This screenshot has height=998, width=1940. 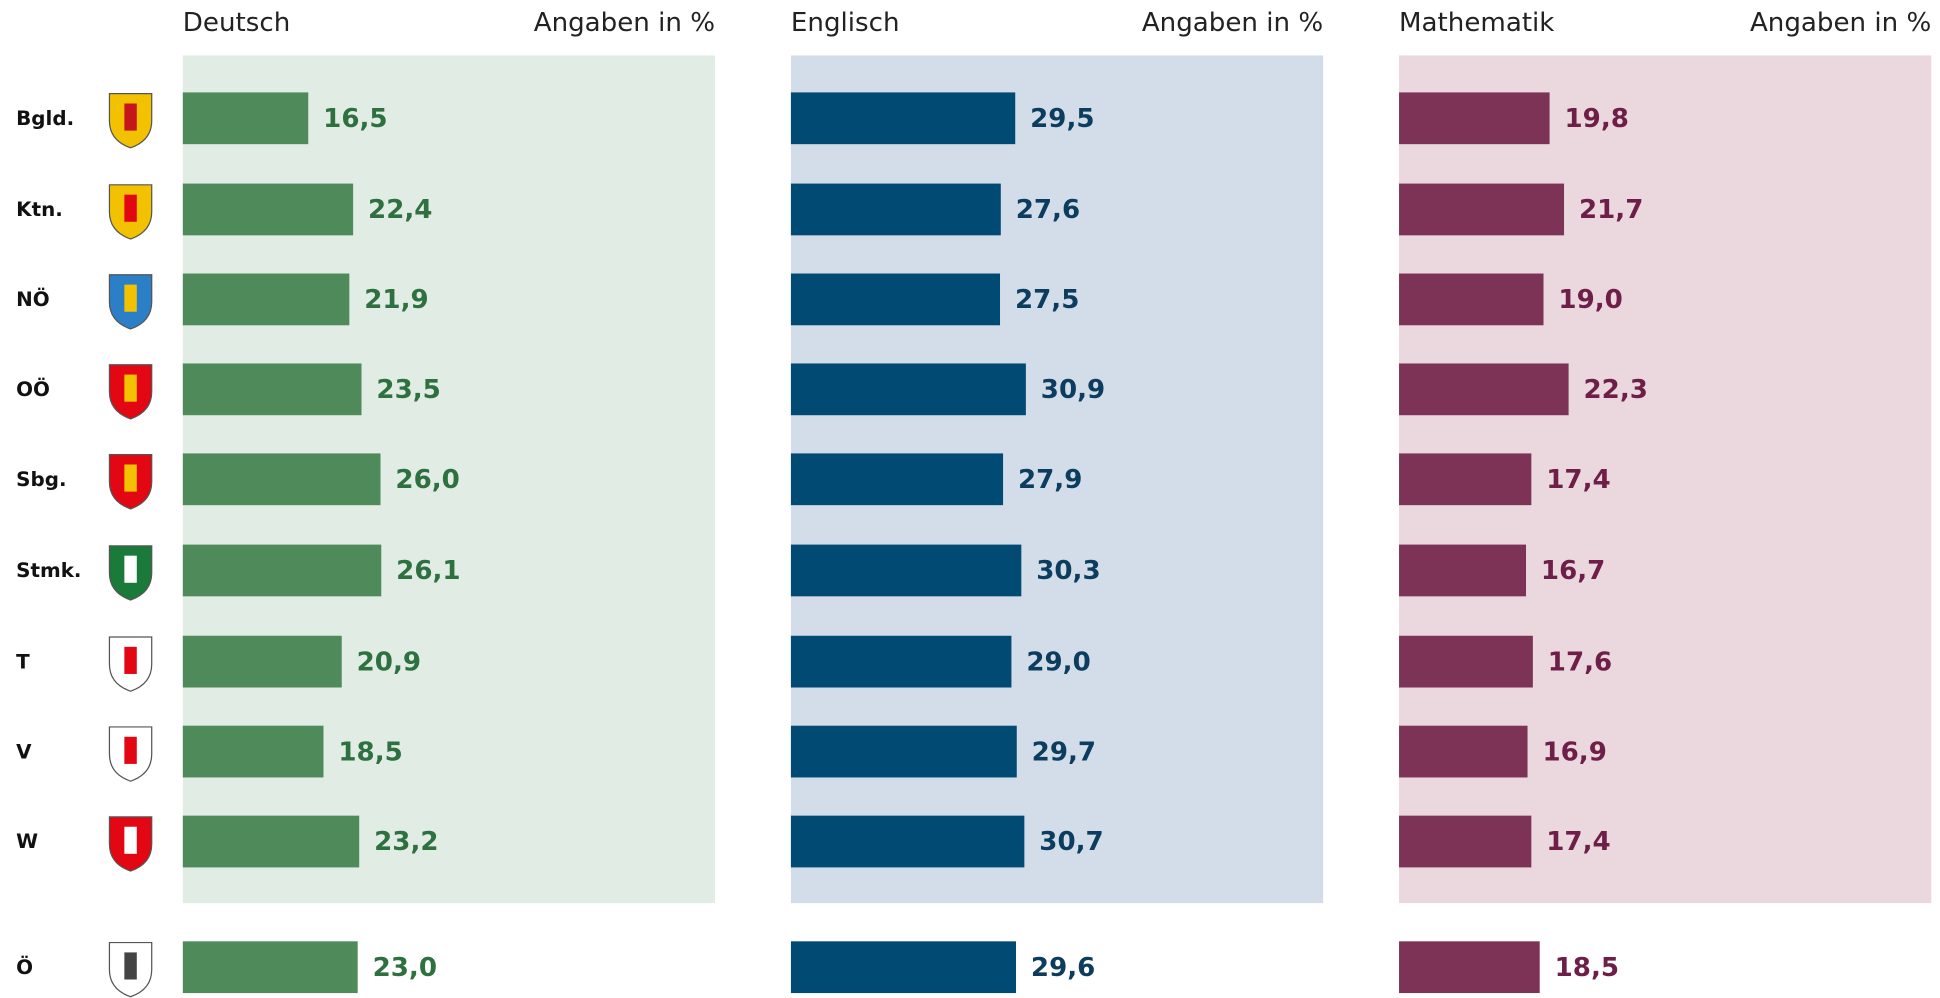 What do you see at coordinates (428, 571) in the screenshot?
I see `value-label: 26,1` at bounding box center [428, 571].